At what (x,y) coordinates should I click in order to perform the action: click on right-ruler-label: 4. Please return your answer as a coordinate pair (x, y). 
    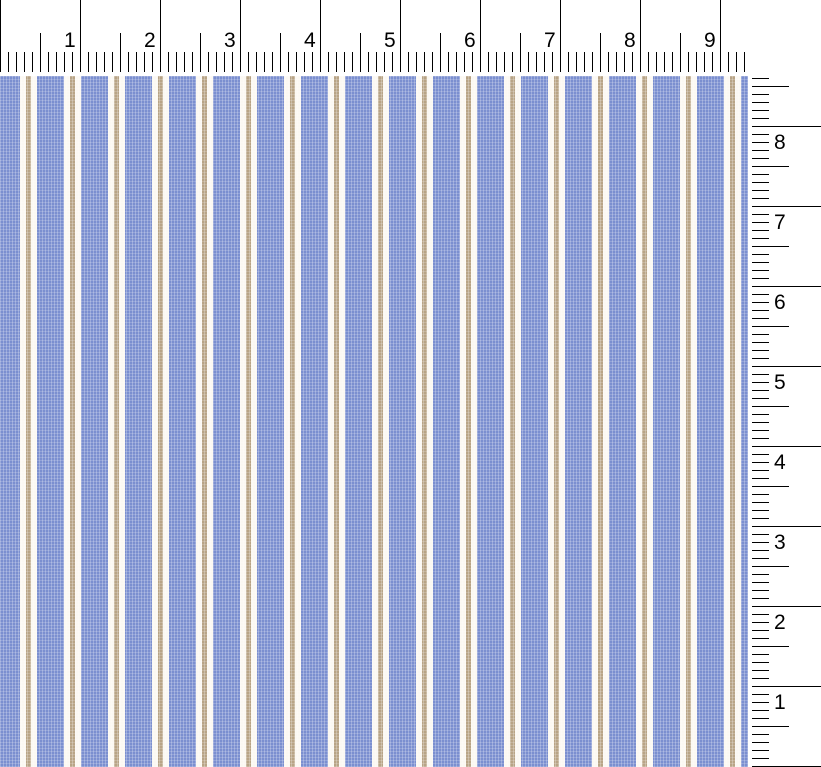
    Looking at the image, I should click on (780, 462).